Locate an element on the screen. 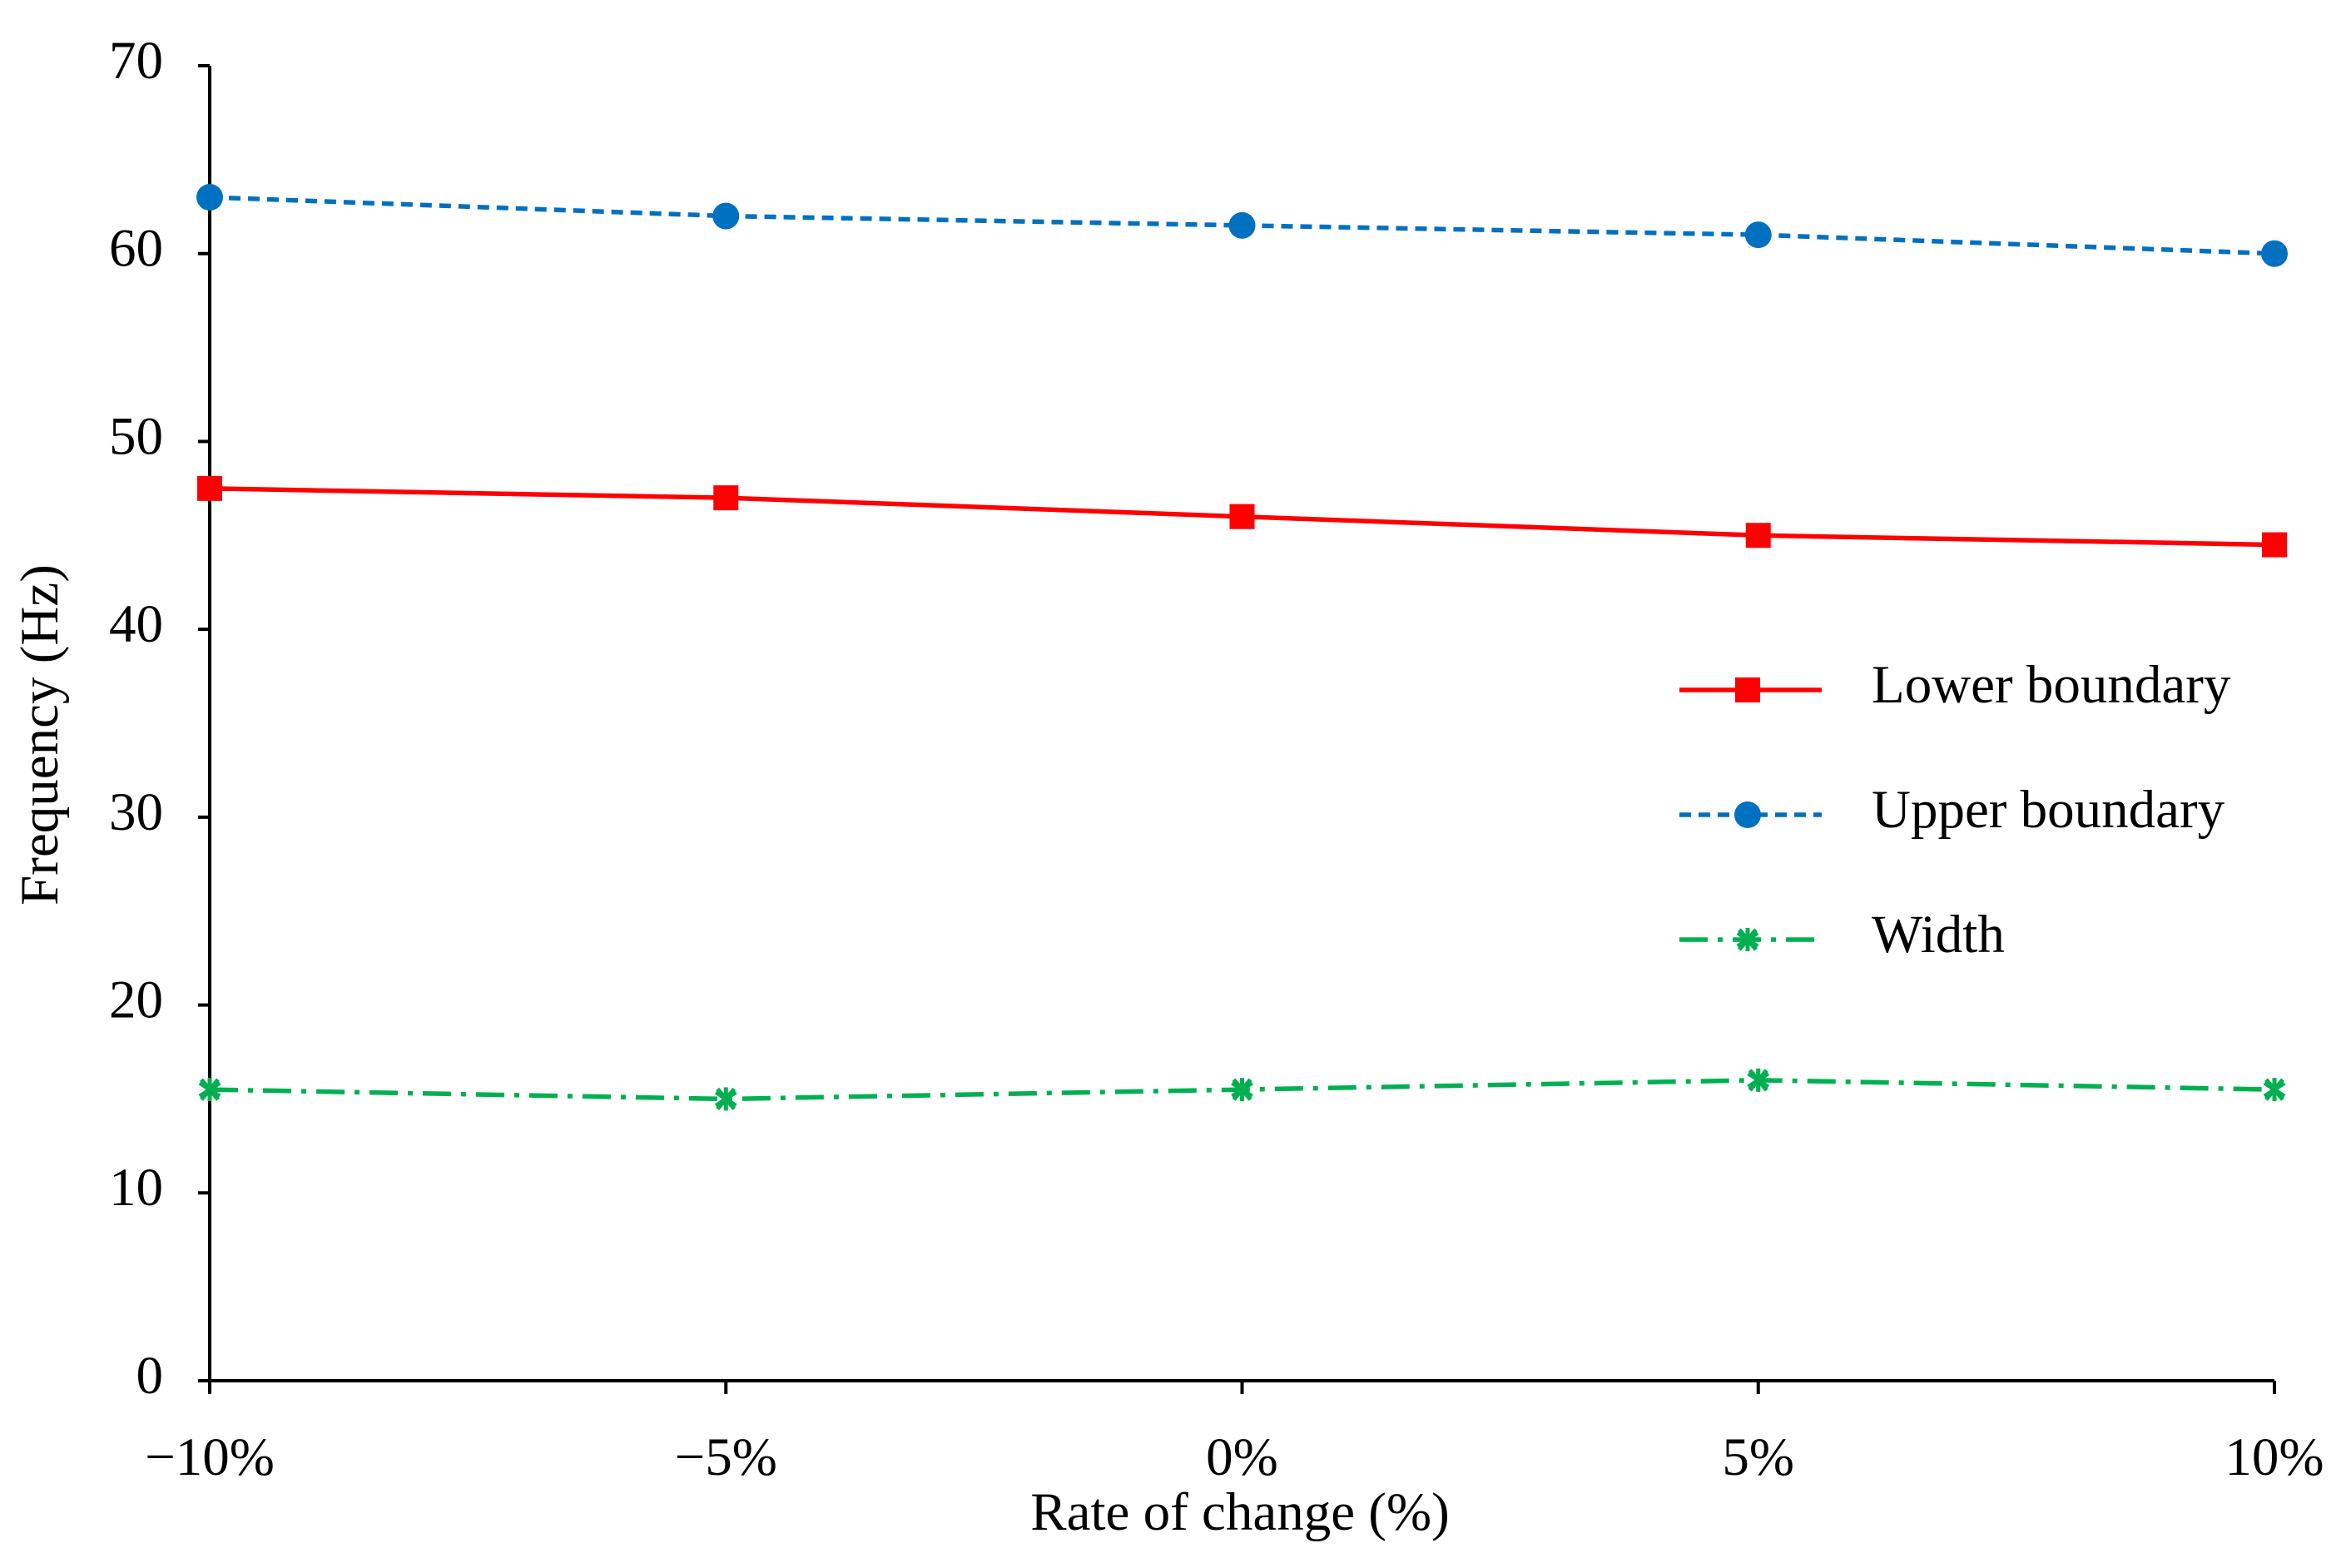 Image resolution: width=2351 pixels, height=1568 pixels. y-tick-label: 20 is located at coordinates (136, 1000).